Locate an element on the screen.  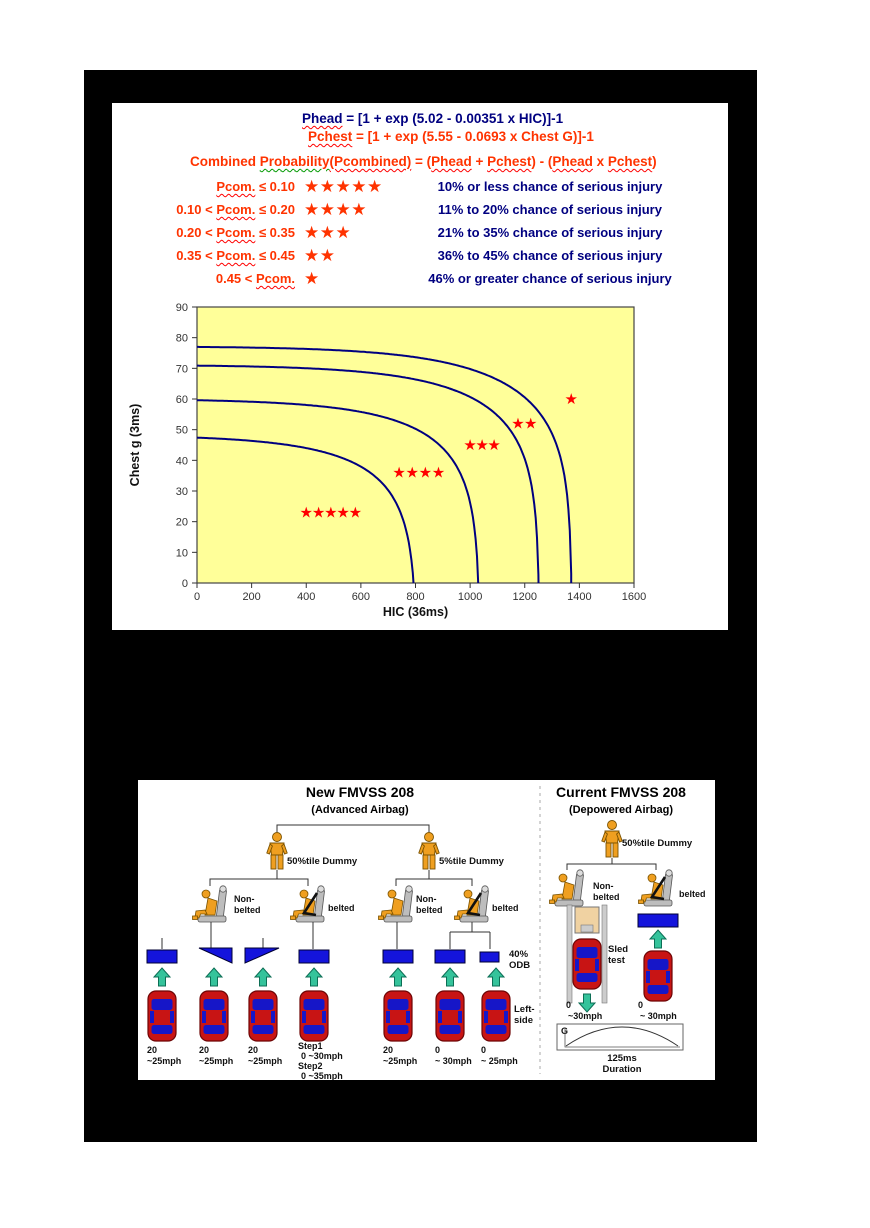
seat-nonbelted-icon is located at coordinates (567, 888).